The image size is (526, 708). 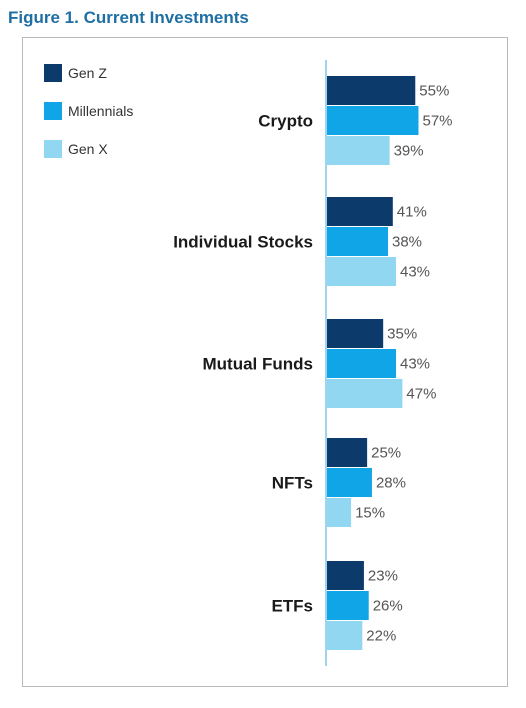 I want to click on category-label-crypto: Crypto, so click(x=285, y=121).